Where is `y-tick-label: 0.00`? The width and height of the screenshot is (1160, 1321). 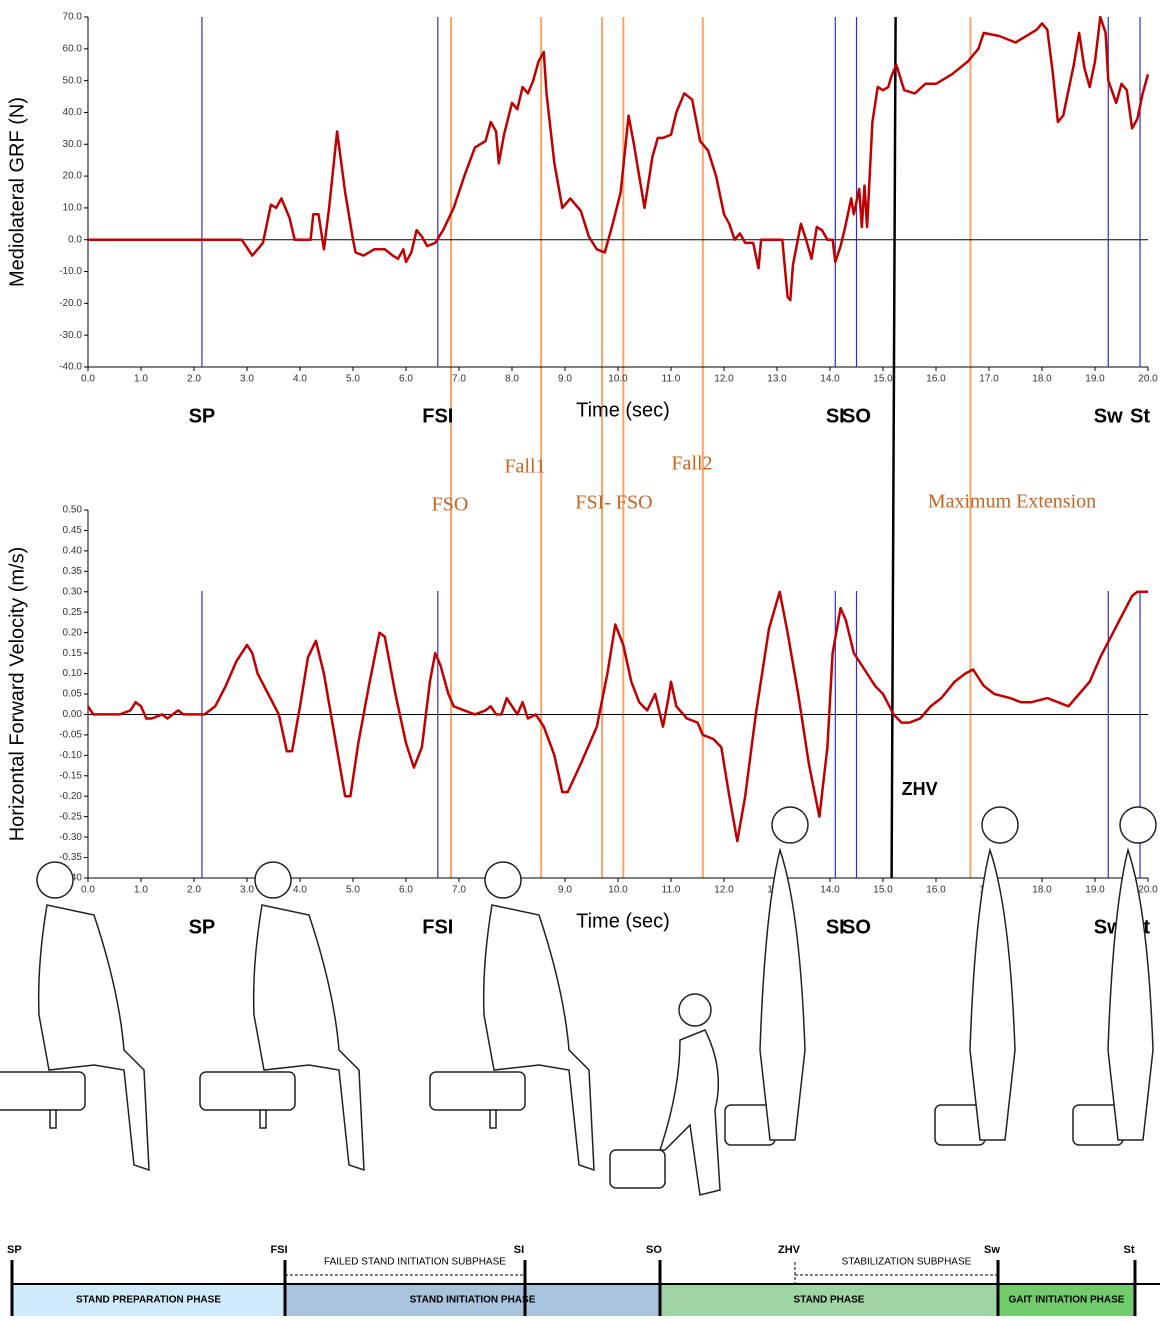
y-tick-label: 0.00 is located at coordinates (73, 714).